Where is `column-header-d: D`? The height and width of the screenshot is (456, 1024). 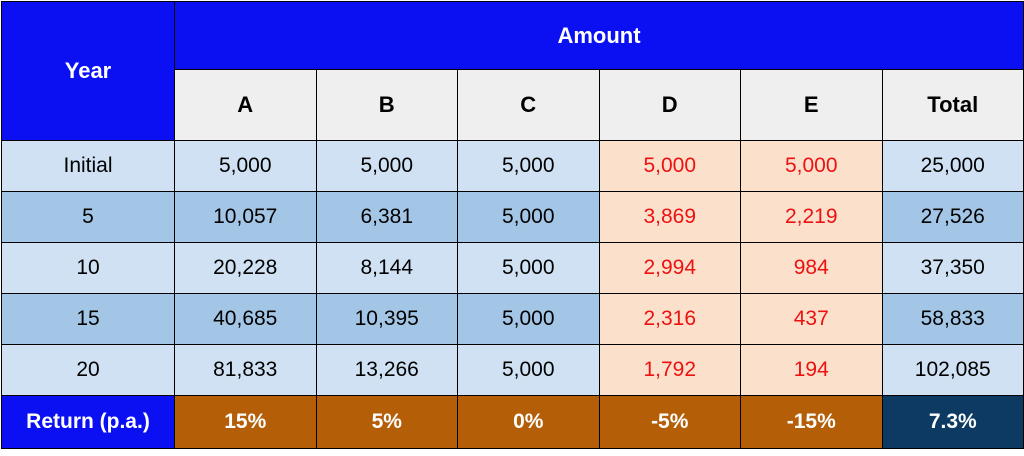
column-header-d: D is located at coordinates (669, 105).